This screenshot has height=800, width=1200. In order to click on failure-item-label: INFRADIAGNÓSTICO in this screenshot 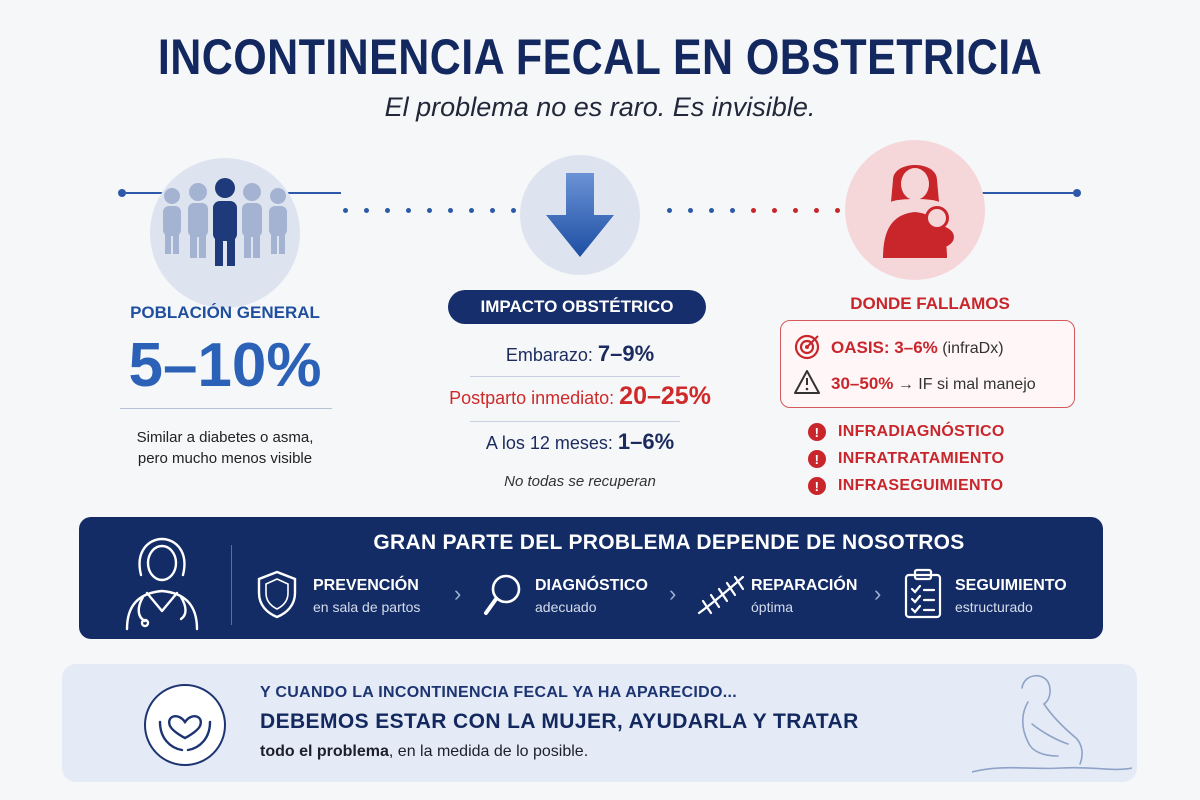, I will do `click(921, 431)`.